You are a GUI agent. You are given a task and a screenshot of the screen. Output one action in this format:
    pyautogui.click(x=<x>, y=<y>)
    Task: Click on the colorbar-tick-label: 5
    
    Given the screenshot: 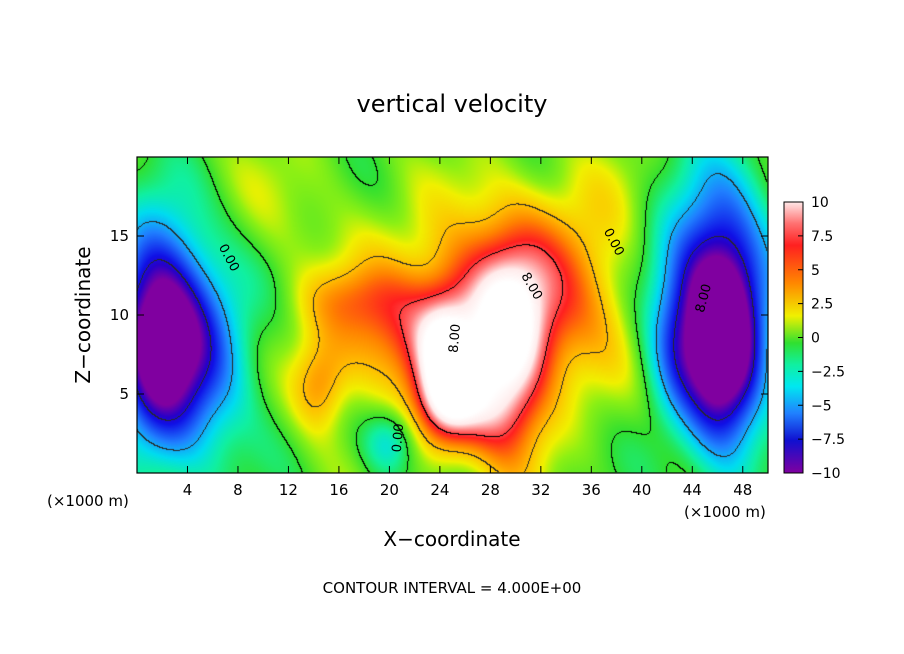 What is the action you would take?
    pyautogui.click(x=815, y=271)
    